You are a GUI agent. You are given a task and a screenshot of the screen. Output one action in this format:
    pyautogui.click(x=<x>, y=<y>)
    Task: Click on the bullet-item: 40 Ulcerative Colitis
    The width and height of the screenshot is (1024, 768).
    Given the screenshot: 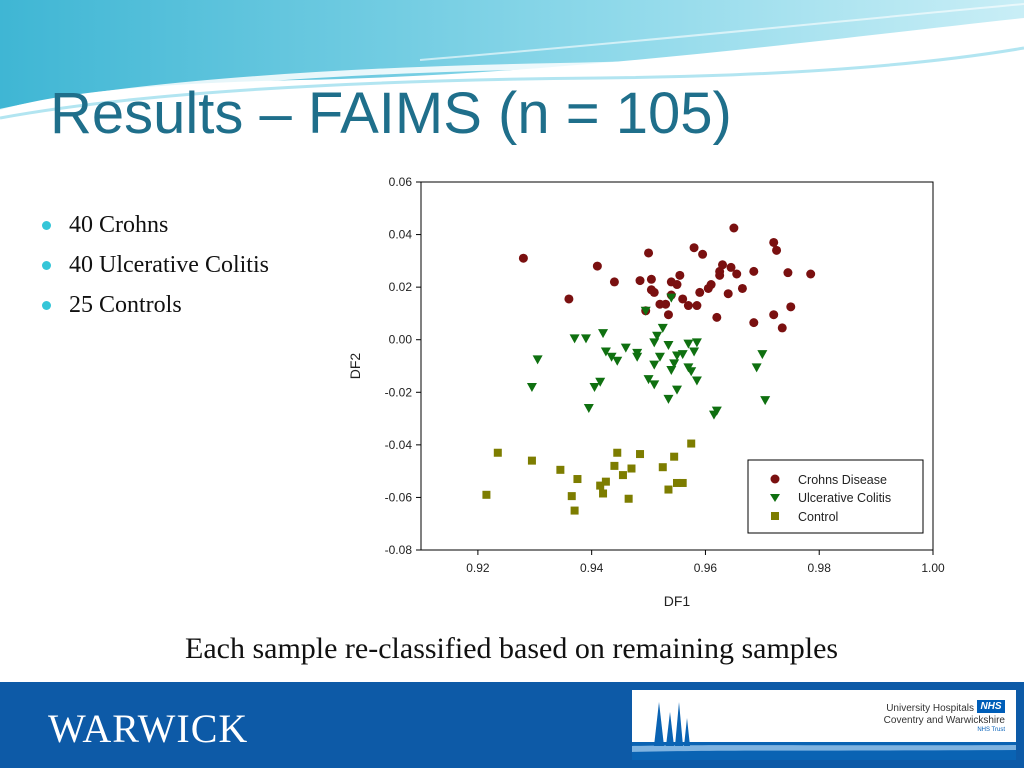 What is the action you would take?
    pyautogui.click(x=154, y=265)
    